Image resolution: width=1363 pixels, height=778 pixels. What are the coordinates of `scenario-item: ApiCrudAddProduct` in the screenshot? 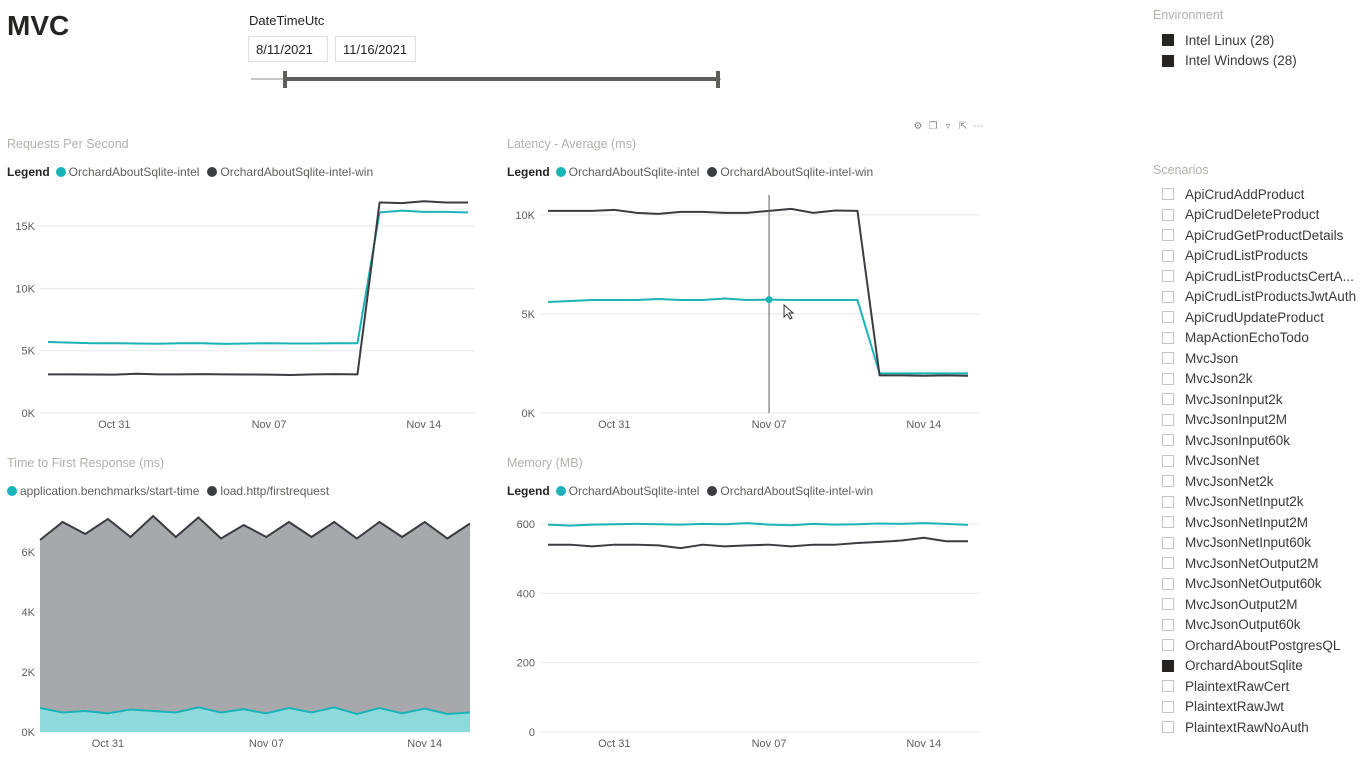 It's located at (1262, 194).